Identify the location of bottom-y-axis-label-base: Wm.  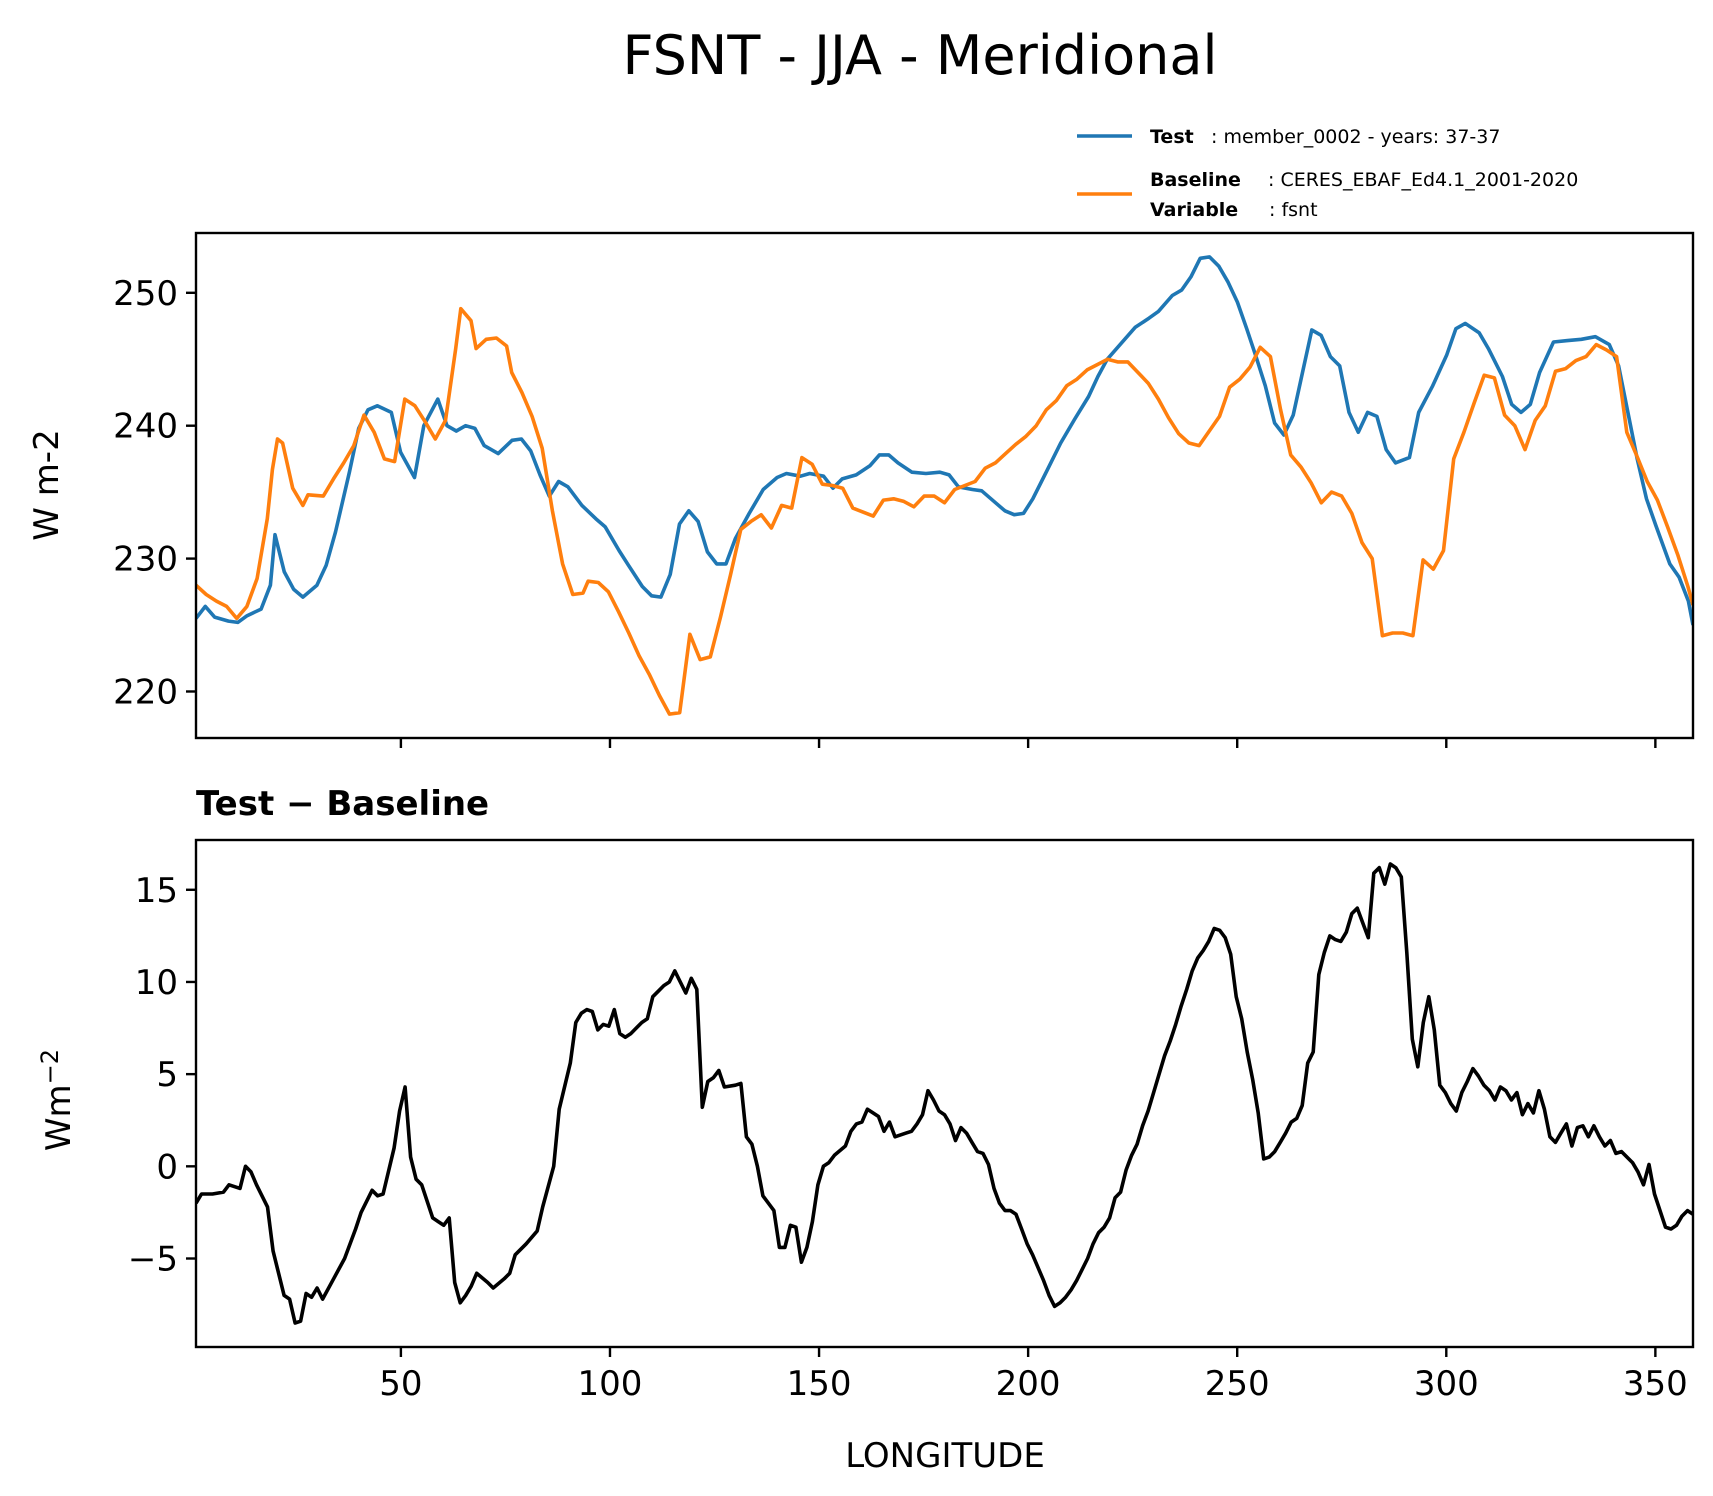
(59, 1117).